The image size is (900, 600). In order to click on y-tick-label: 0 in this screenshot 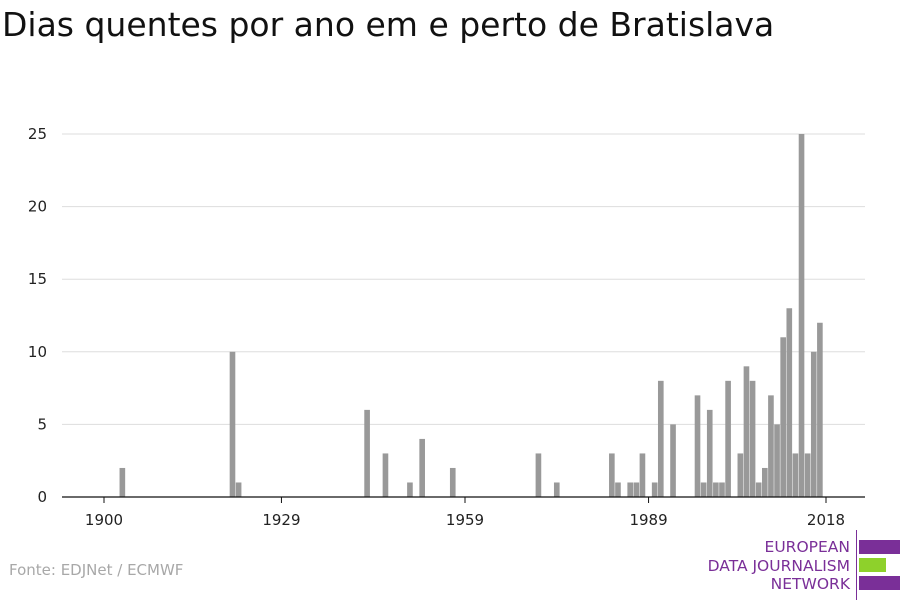, I will do `click(42, 497)`.